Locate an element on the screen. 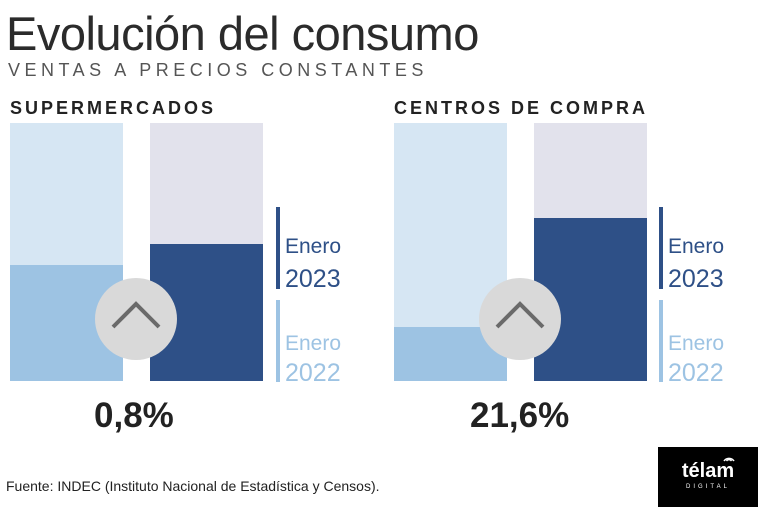 This screenshot has width=773, height=515. change-value: 0,8% is located at coordinates (134, 415).